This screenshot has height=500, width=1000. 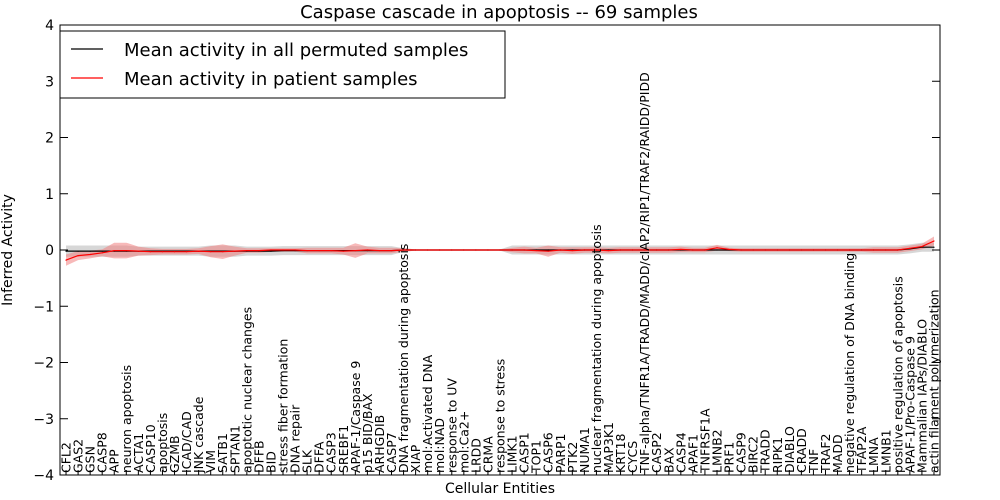 I want to click on x-tick-label: mol:Activated DNA, so click(x=427, y=413).